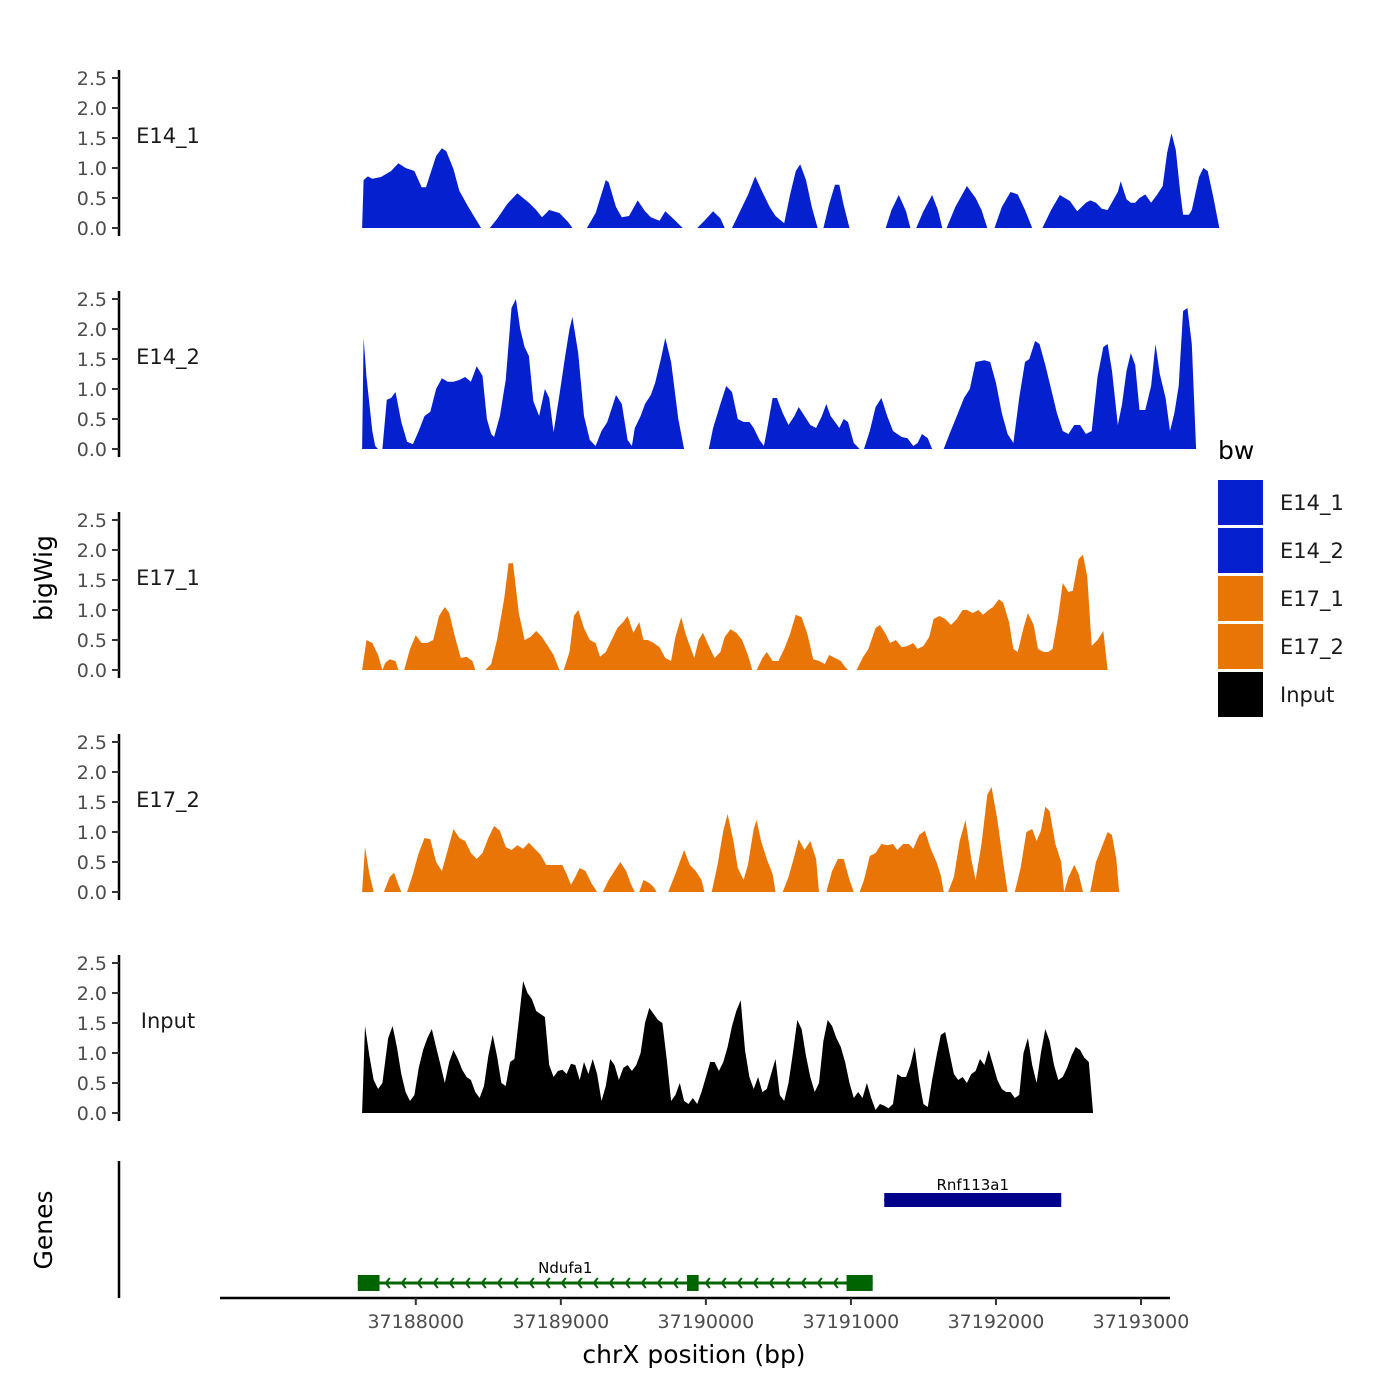  What do you see at coordinates (592, 596) in the screenshot?
I see `track-E17_1: 0.0 0.5 1.0 1.5 2.0 2.5 E17_1` at bounding box center [592, 596].